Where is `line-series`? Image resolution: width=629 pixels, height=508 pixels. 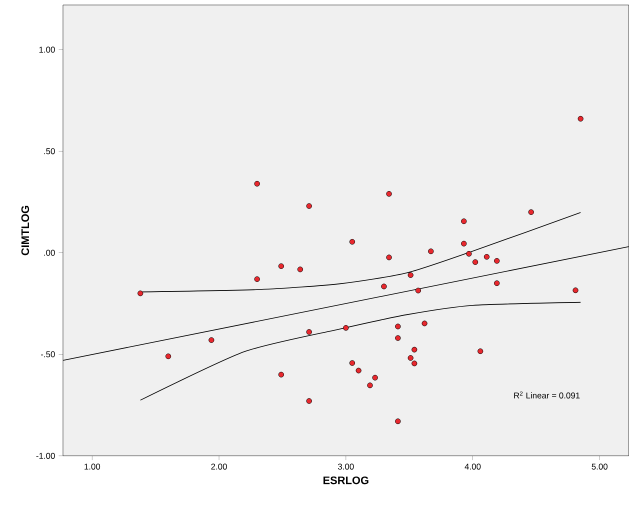
line-series is located at coordinates (360, 351).